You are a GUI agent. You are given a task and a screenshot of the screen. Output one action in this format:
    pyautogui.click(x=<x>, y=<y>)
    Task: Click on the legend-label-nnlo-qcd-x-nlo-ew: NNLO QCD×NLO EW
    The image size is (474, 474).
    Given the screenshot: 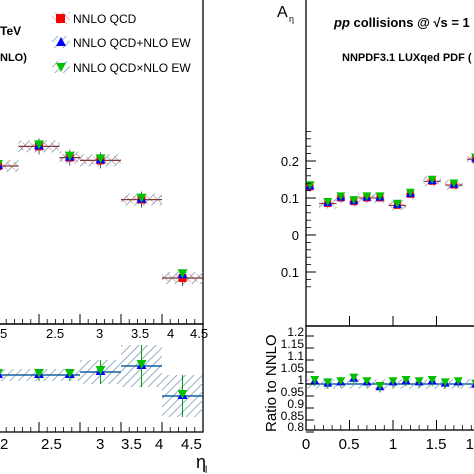 What is the action you would take?
    pyautogui.click(x=132, y=68)
    